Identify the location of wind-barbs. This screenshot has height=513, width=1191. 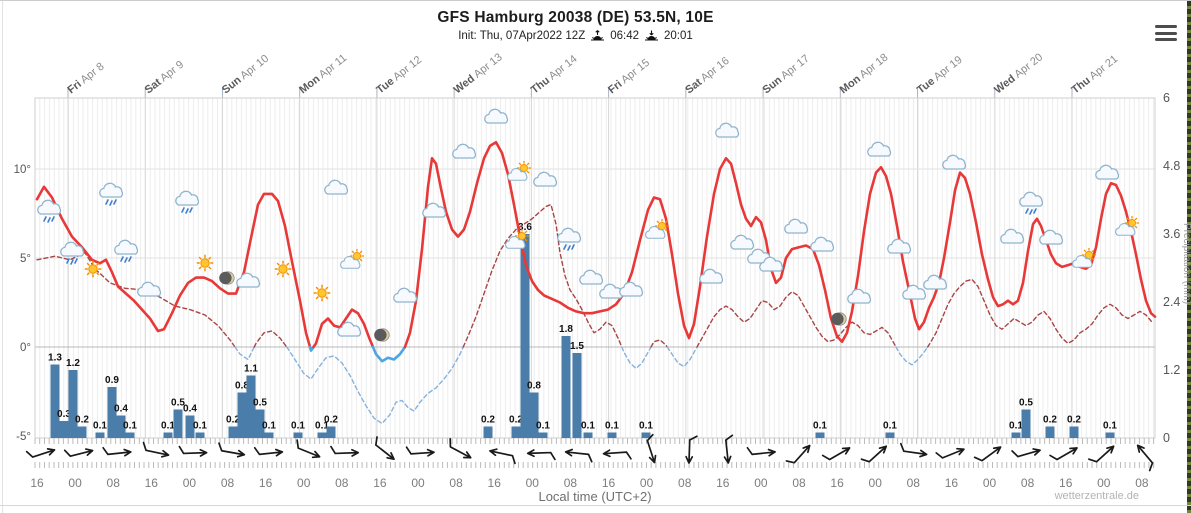
(589, 452).